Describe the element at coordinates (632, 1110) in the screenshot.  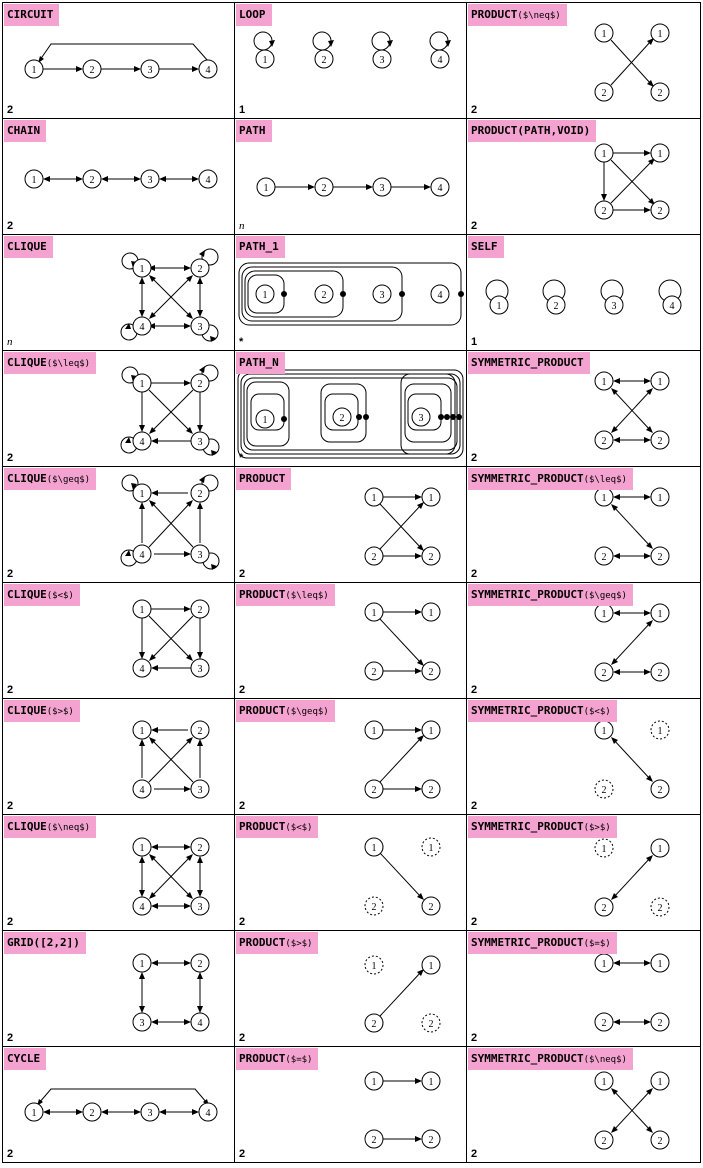
I see `symmetric-product-neq-diagram: 1 1 2 2` at that location.